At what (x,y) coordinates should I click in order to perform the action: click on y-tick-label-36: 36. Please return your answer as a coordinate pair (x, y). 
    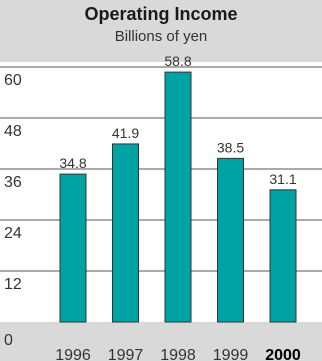
    Looking at the image, I should click on (13, 182).